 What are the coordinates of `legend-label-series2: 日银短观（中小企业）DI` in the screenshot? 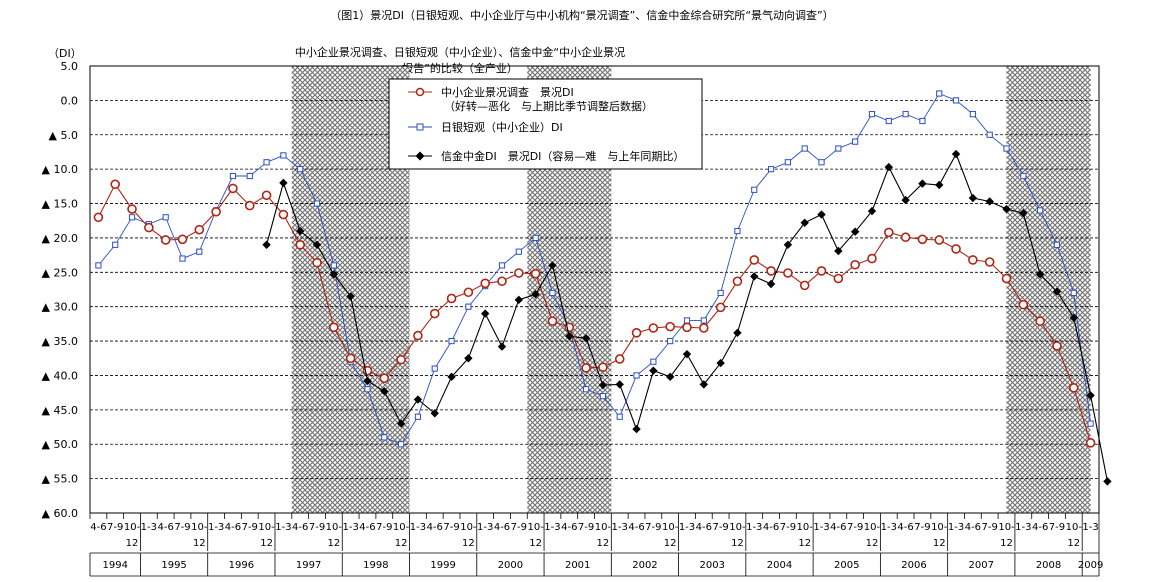 It's located at (502, 127).